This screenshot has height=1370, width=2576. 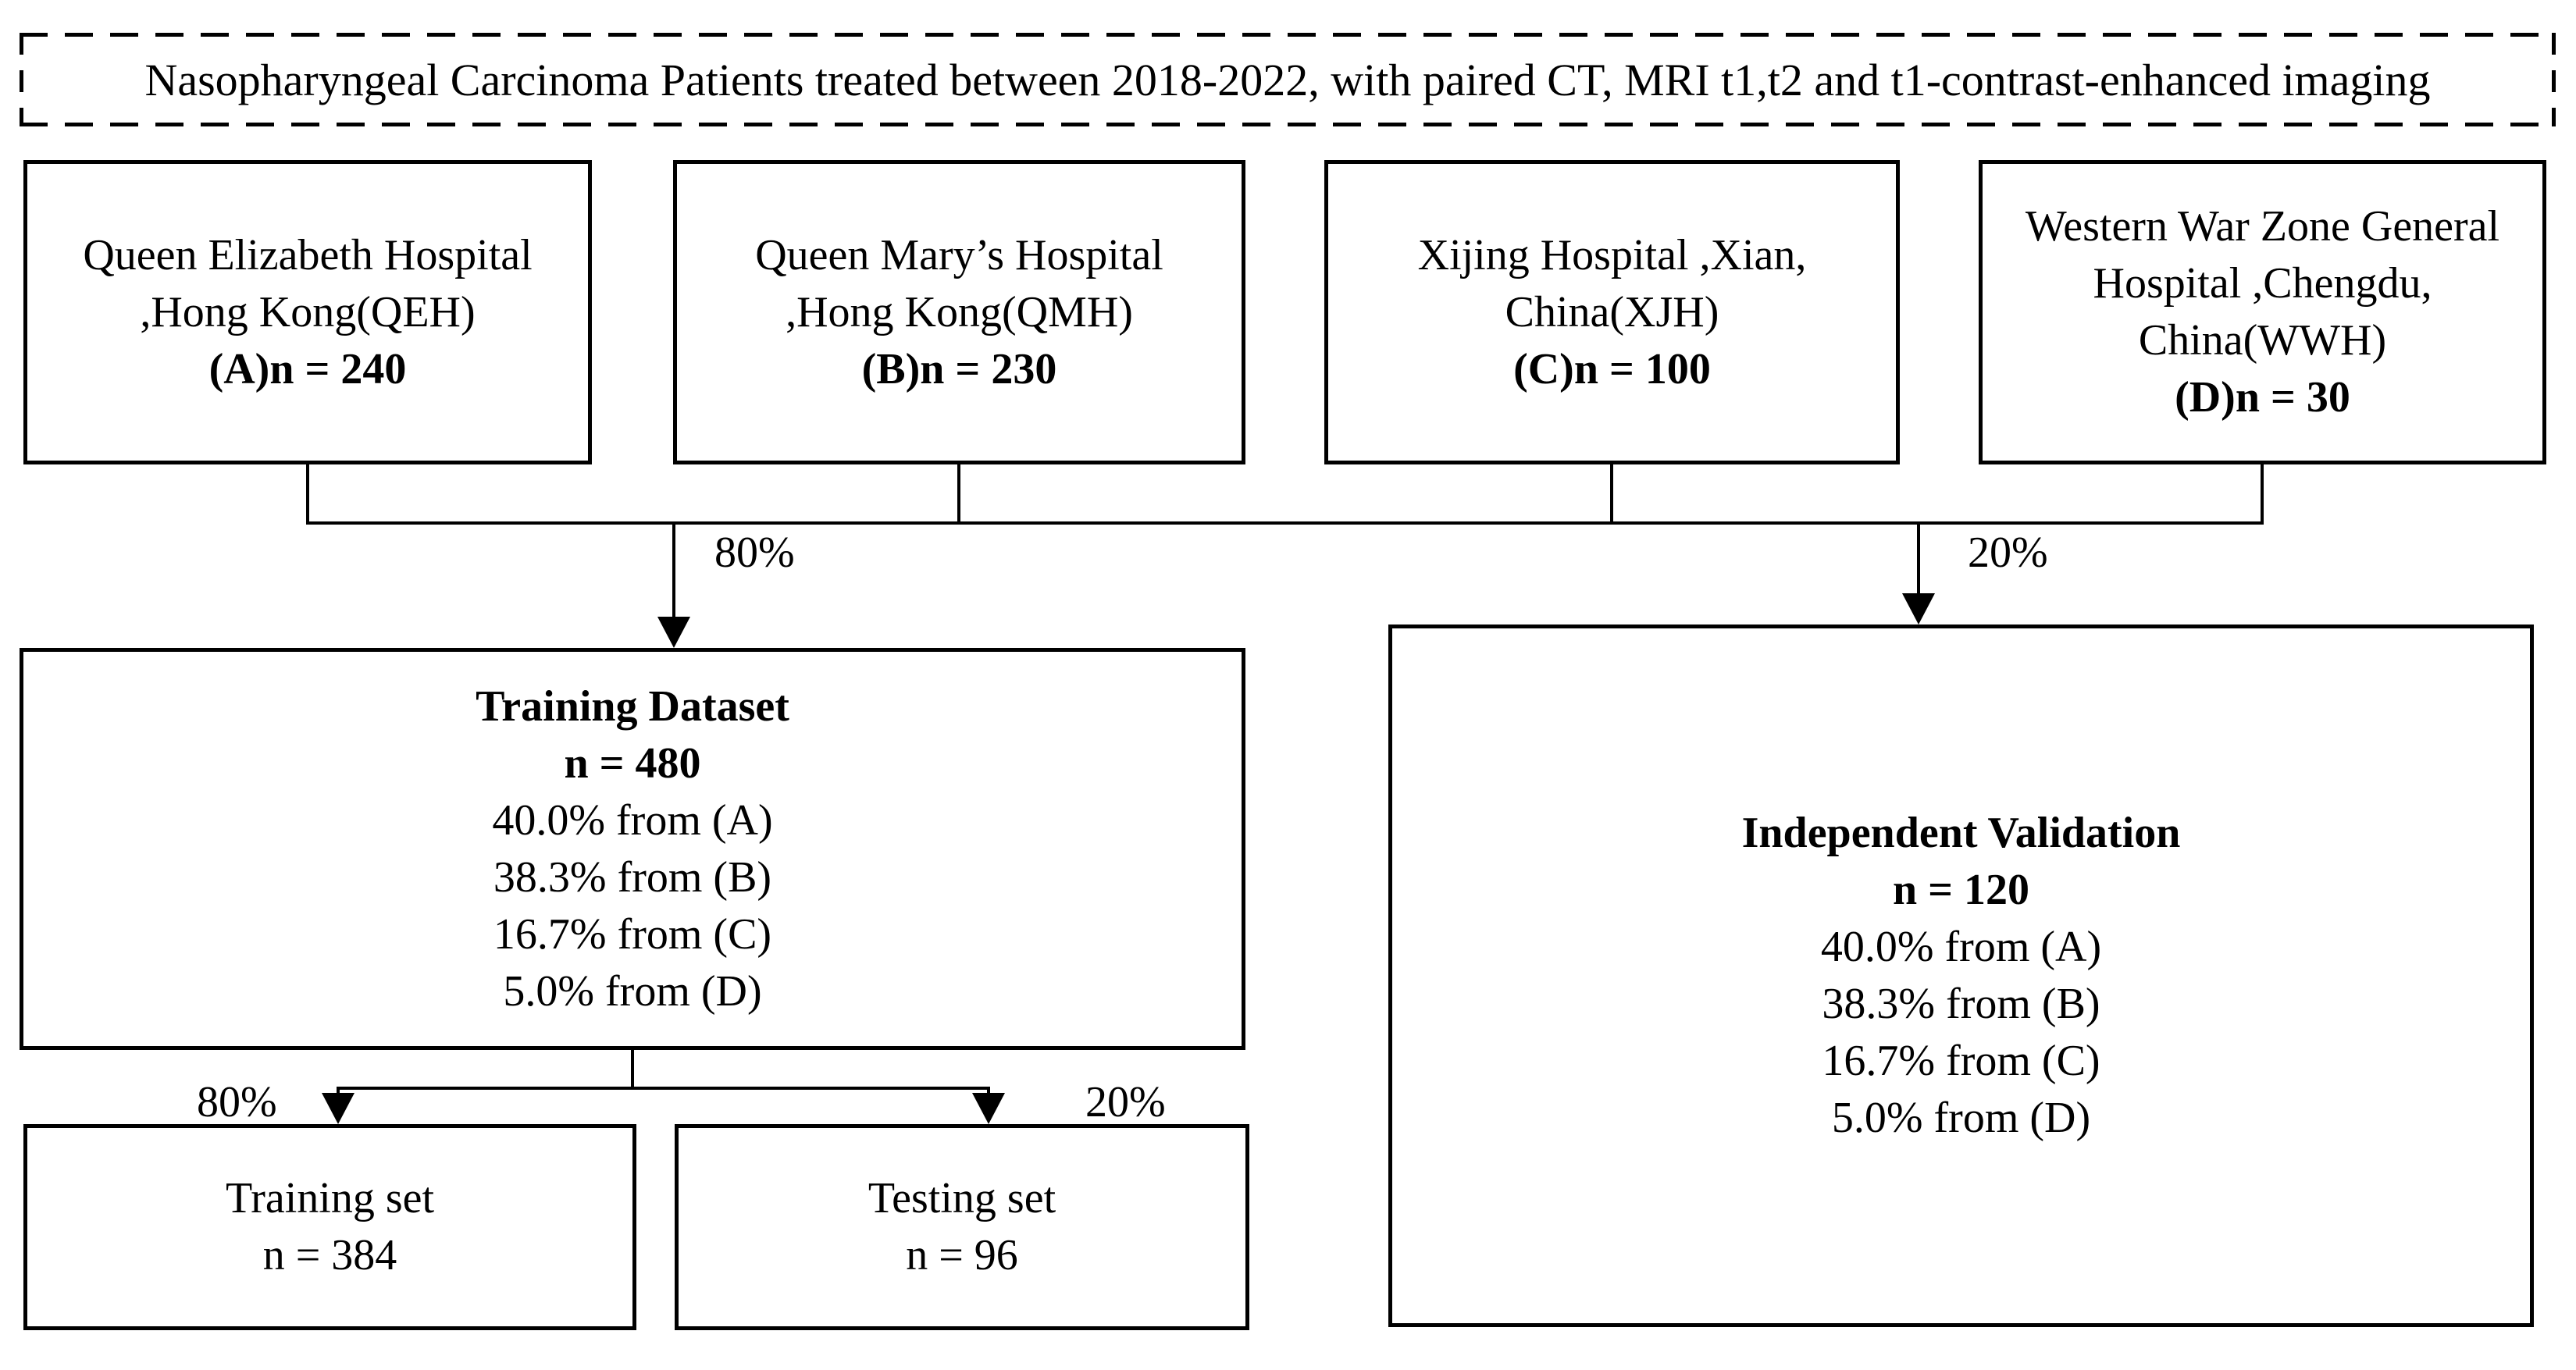 What do you see at coordinates (1612, 254) in the screenshot?
I see `hospital-name-line: Xijing Hospital ,Xian,` at bounding box center [1612, 254].